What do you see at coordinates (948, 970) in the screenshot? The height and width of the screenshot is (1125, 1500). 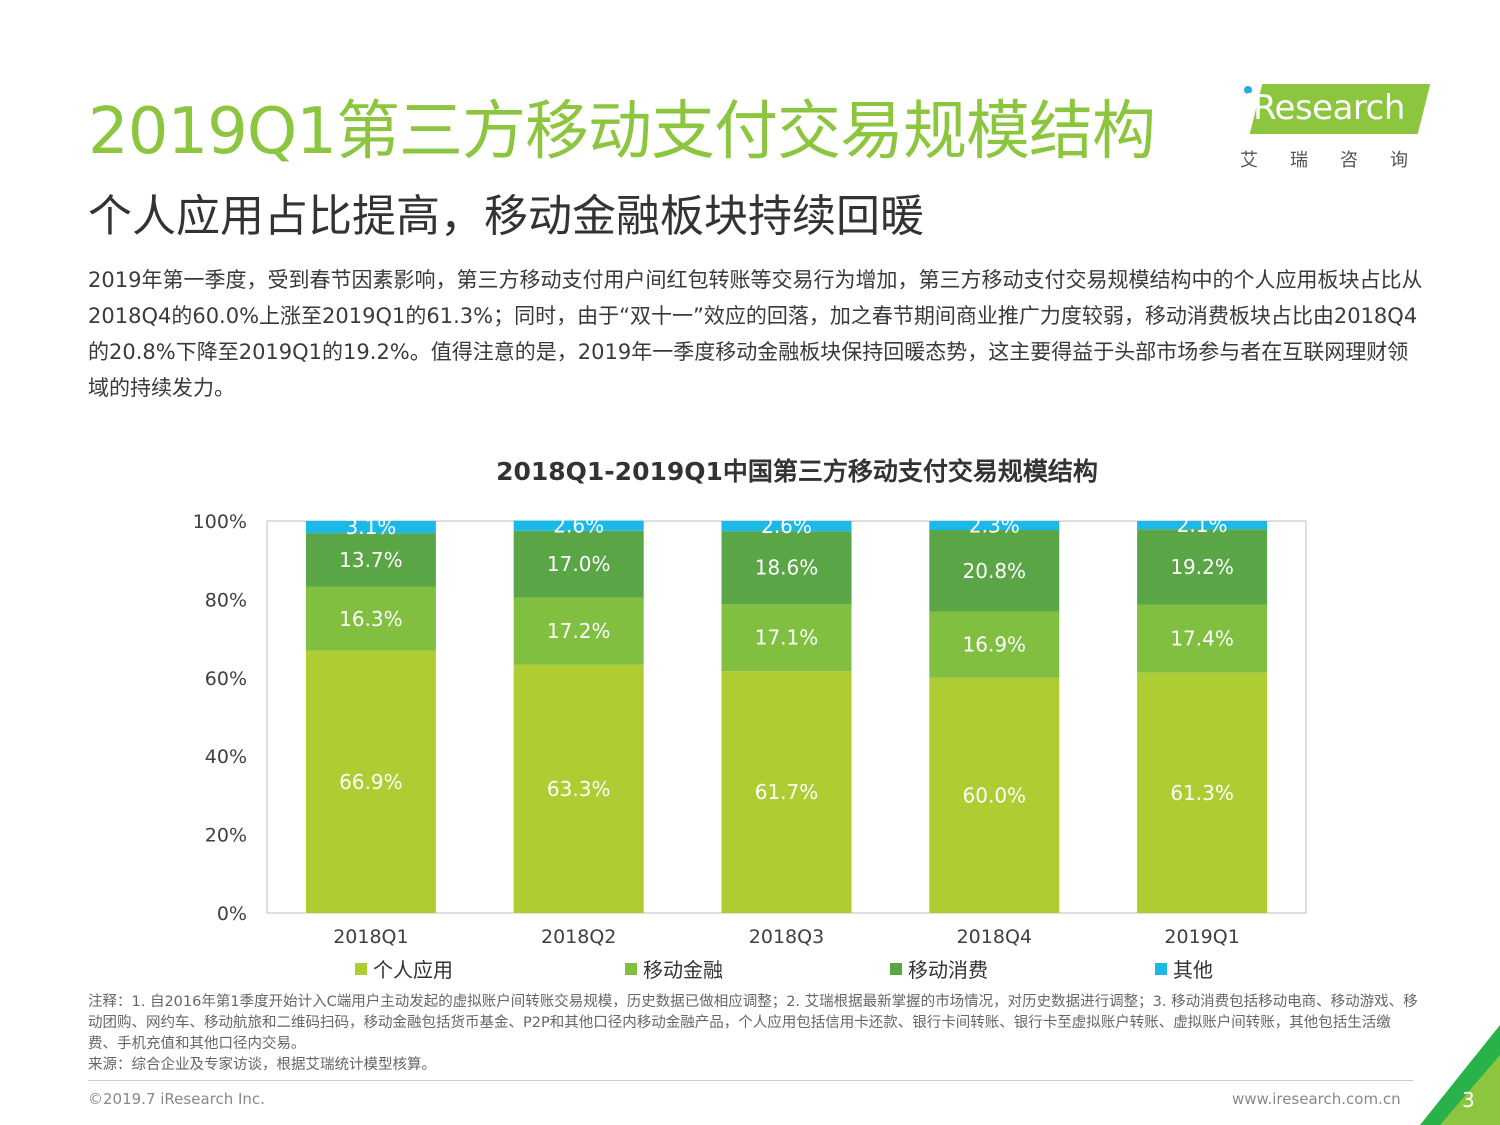 I see `legend-label: 移动消费` at bounding box center [948, 970].